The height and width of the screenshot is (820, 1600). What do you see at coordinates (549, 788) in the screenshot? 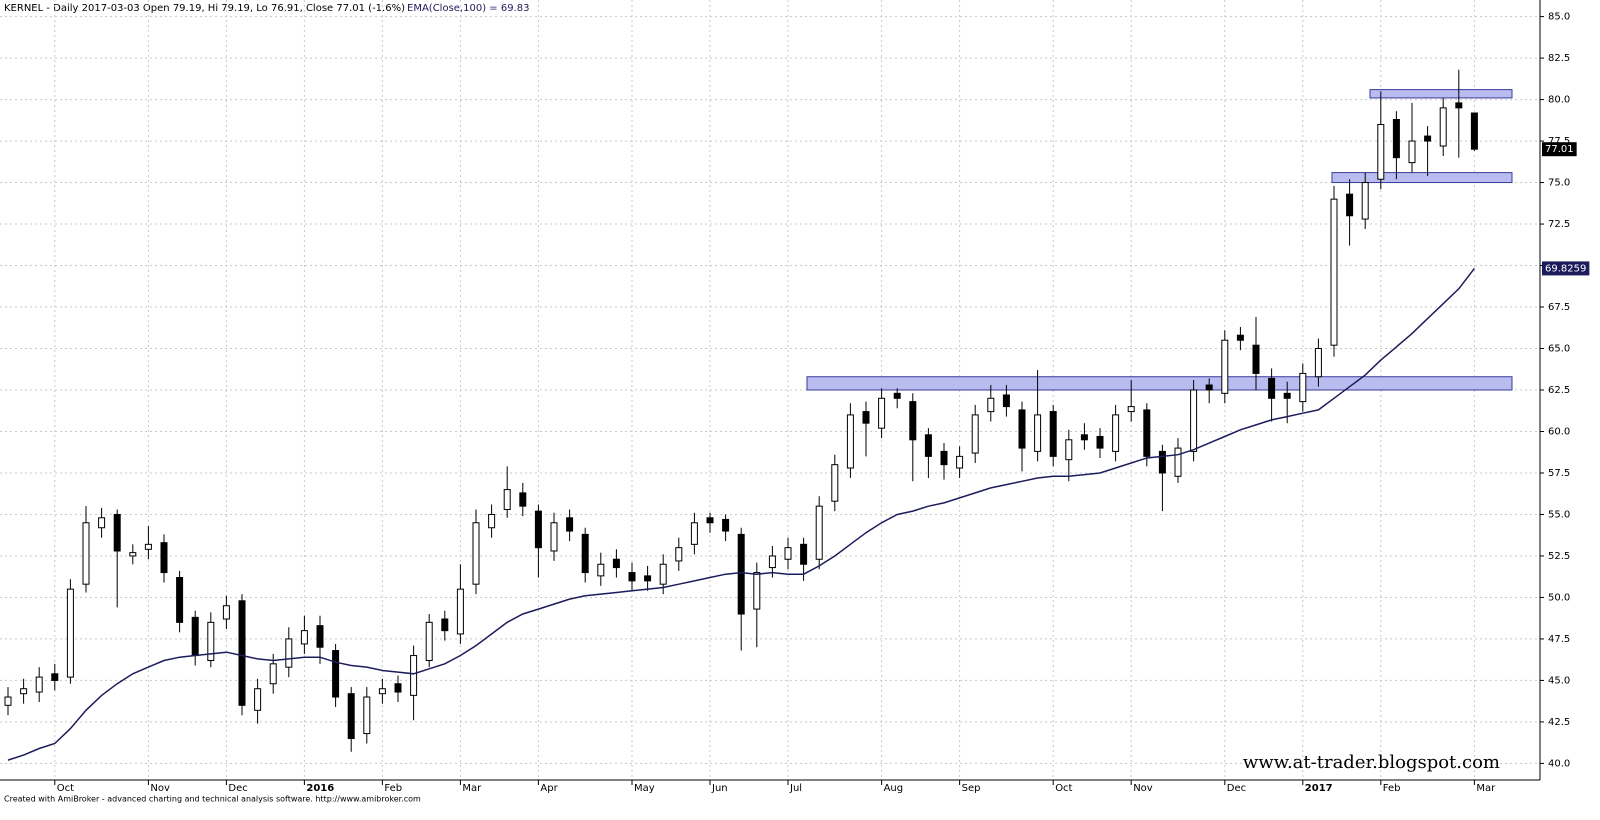
I see `x-tick-label: Apr` at bounding box center [549, 788].